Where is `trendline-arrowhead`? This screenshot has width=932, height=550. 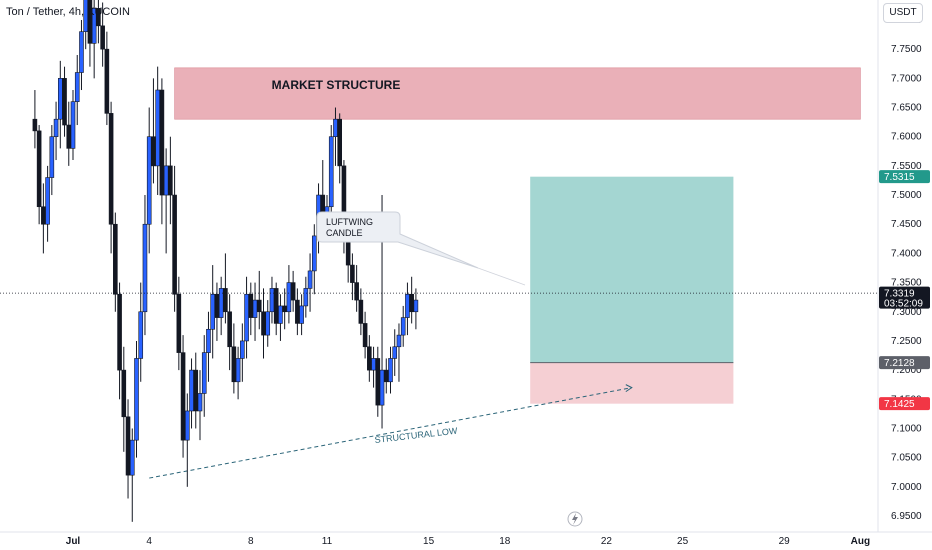
trendline-arrowhead is located at coordinates (629, 388).